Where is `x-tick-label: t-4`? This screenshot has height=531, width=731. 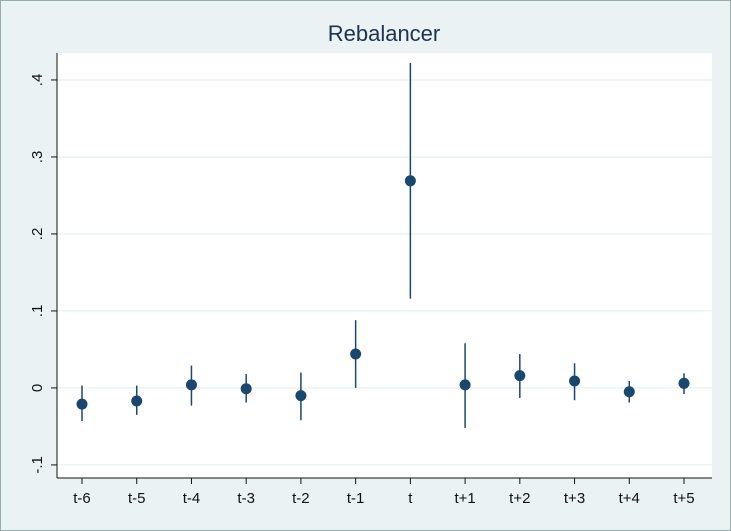 x-tick-label: t-4 is located at coordinates (192, 498).